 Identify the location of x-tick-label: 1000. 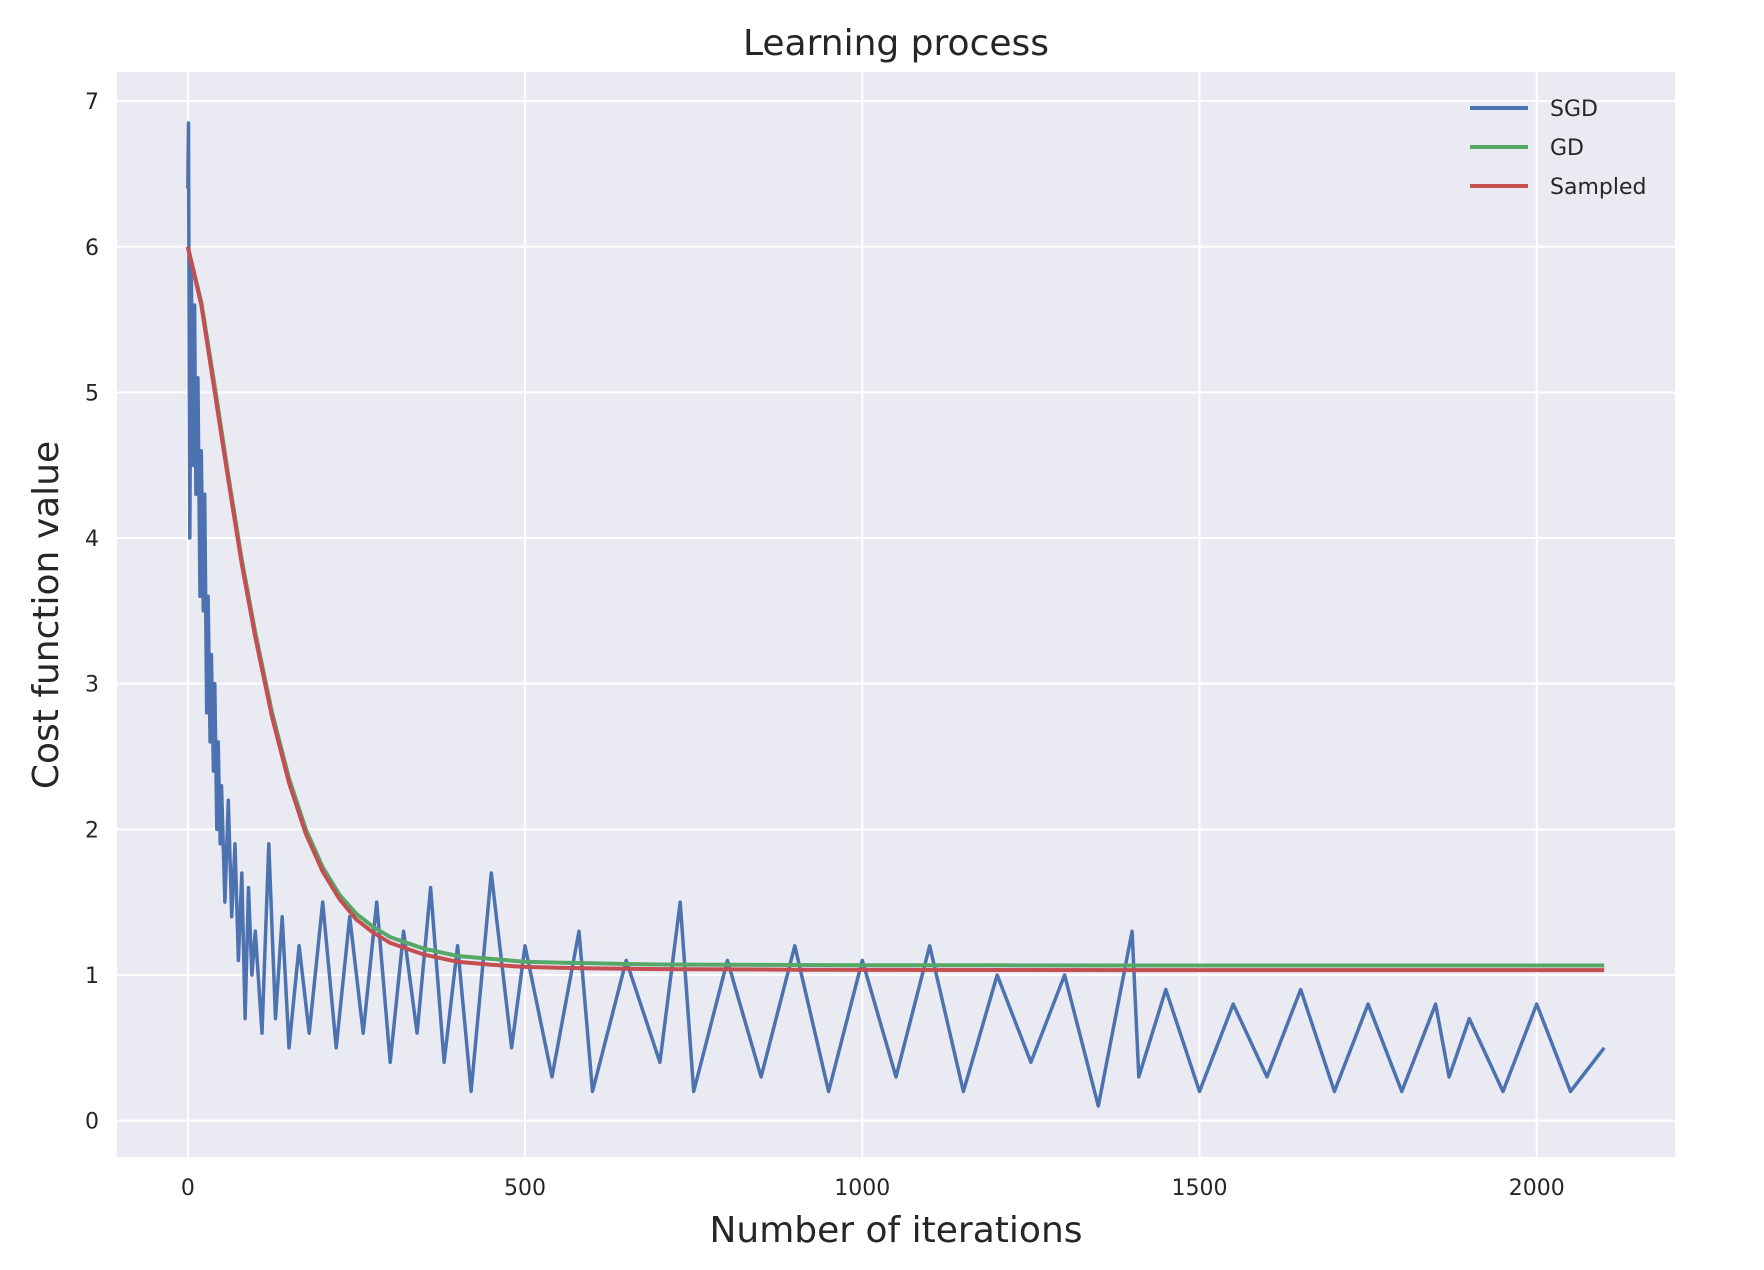
(862, 1188).